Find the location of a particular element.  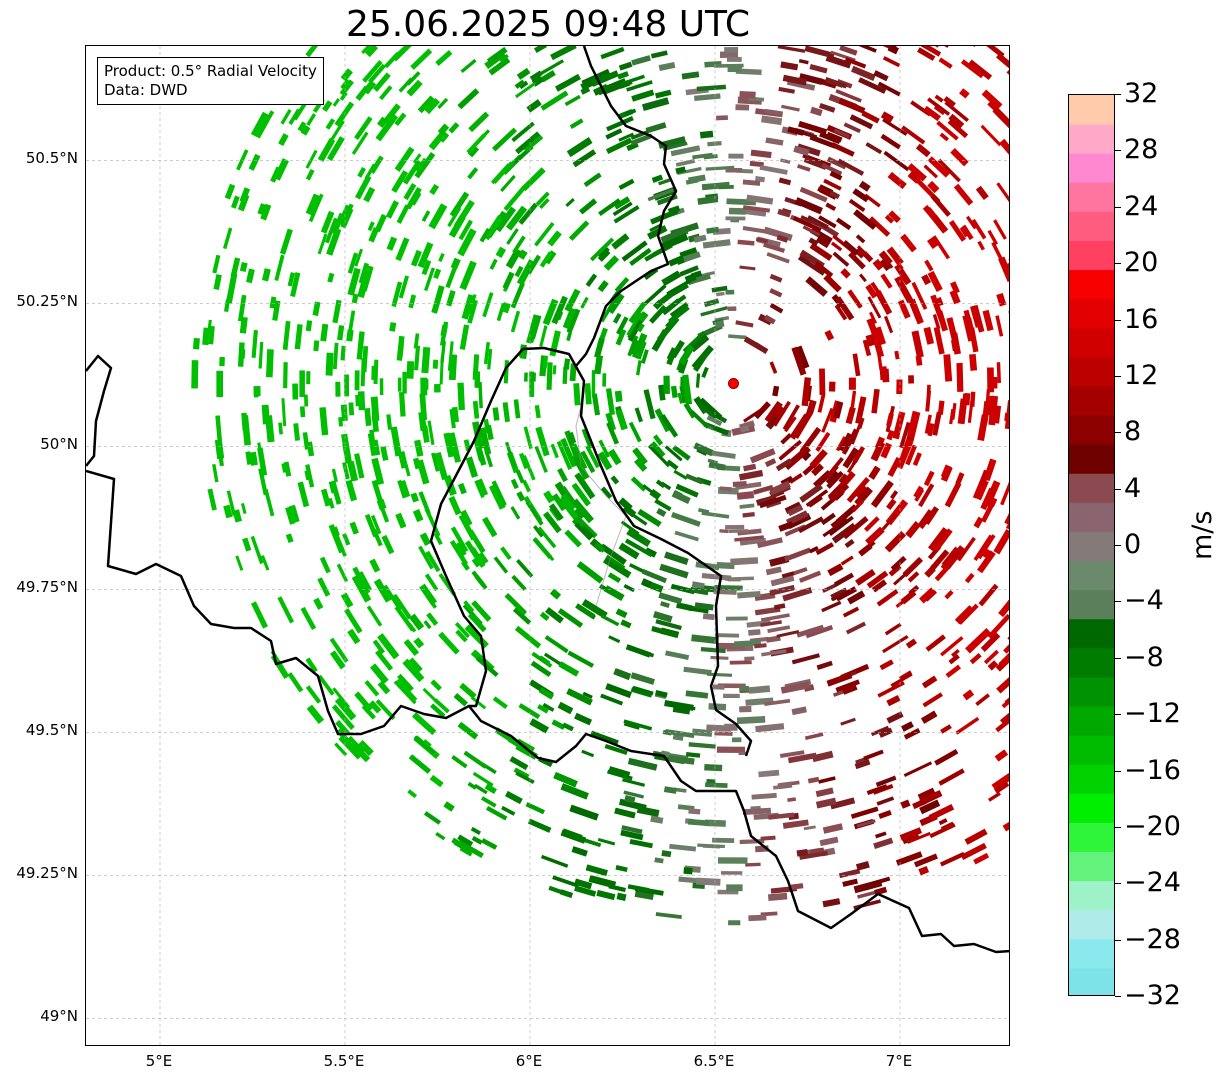

lon-tick-label: 7°E is located at coordinates (899, 1061).